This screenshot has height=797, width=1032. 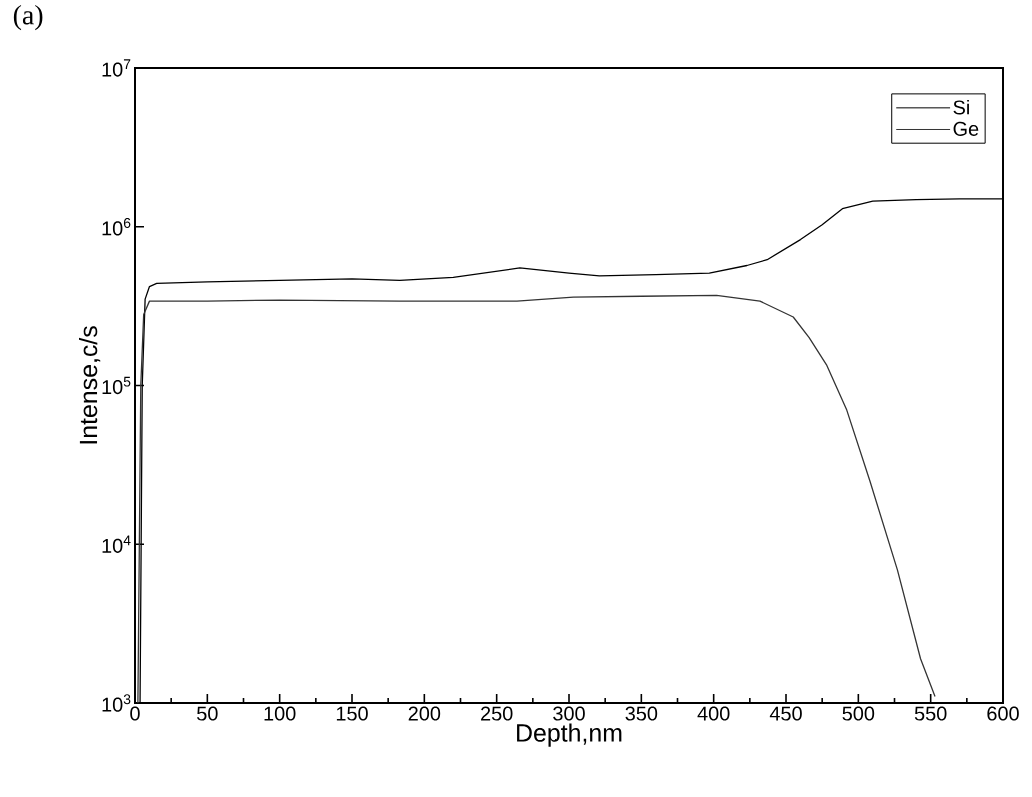 I want to click on y-tick-label: 10$^{4}$, so click(x=116, y=544).